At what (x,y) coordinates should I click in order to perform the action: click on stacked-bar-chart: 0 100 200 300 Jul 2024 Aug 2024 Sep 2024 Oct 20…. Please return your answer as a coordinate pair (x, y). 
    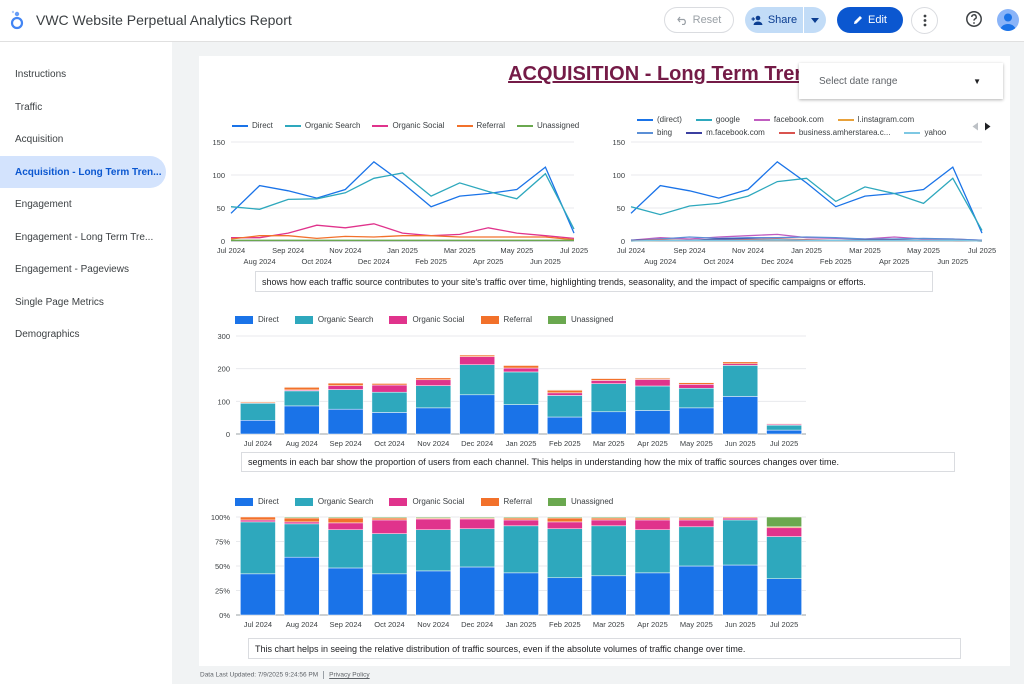
    Looking at the image, I should click on (509, 389).